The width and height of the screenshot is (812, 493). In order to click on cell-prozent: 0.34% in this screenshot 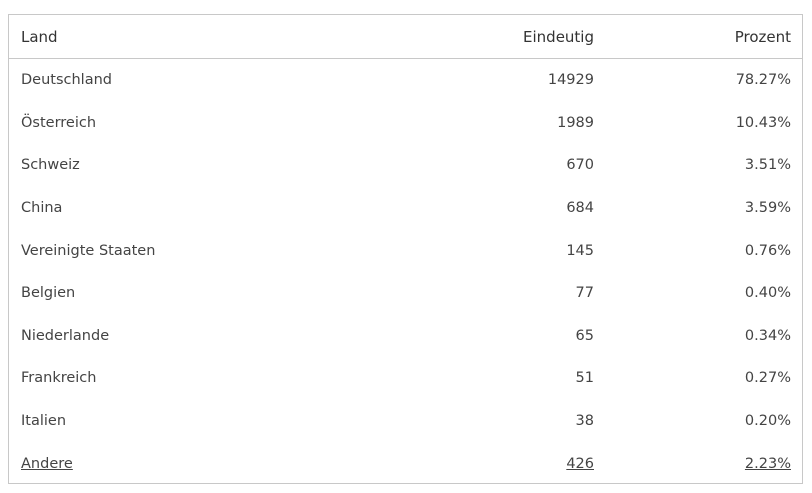, I will do `click(767, 335)`.